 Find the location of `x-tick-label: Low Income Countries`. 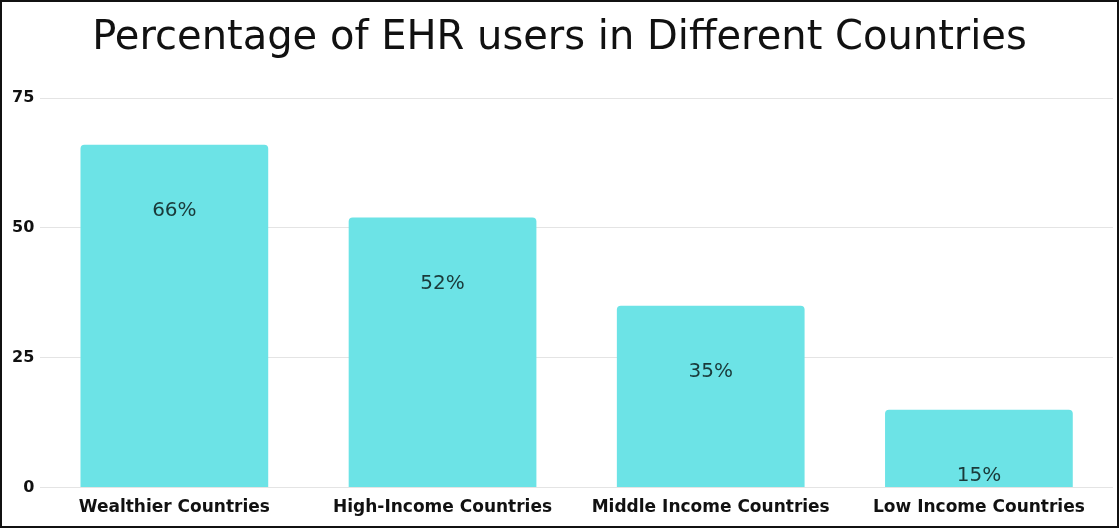

x-tick-label: Low Income Countries is located at coordinates (978, 506).